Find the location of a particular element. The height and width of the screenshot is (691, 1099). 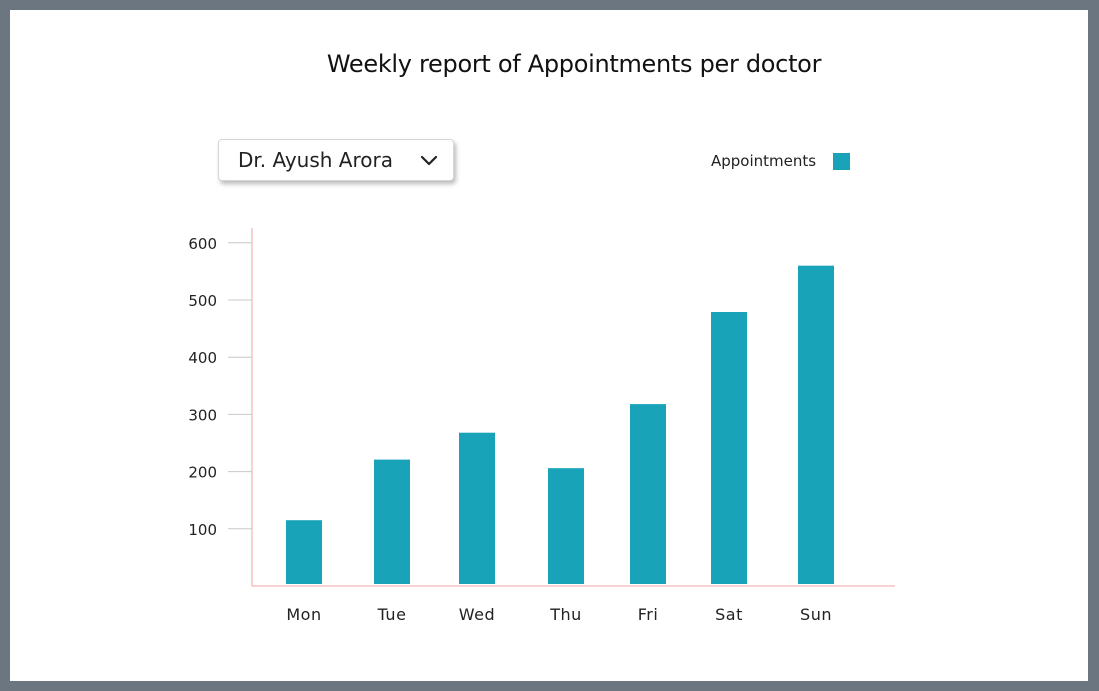

chart-legend: Appointments is located at coordinates (781, 160).